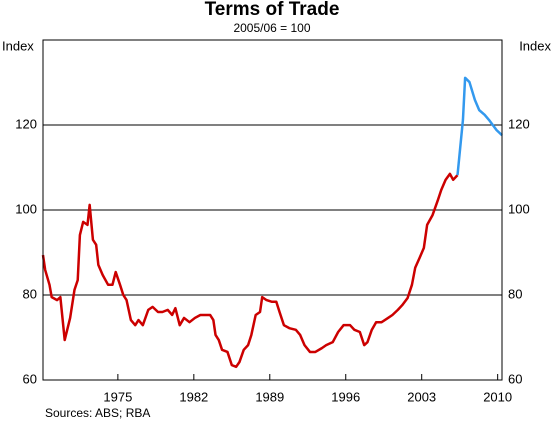 The width and height of the screenshot is (553, 422). Describe the element at coordinates (26, 123) in the screenshot. I see `y-tick-label: 120` at that location.